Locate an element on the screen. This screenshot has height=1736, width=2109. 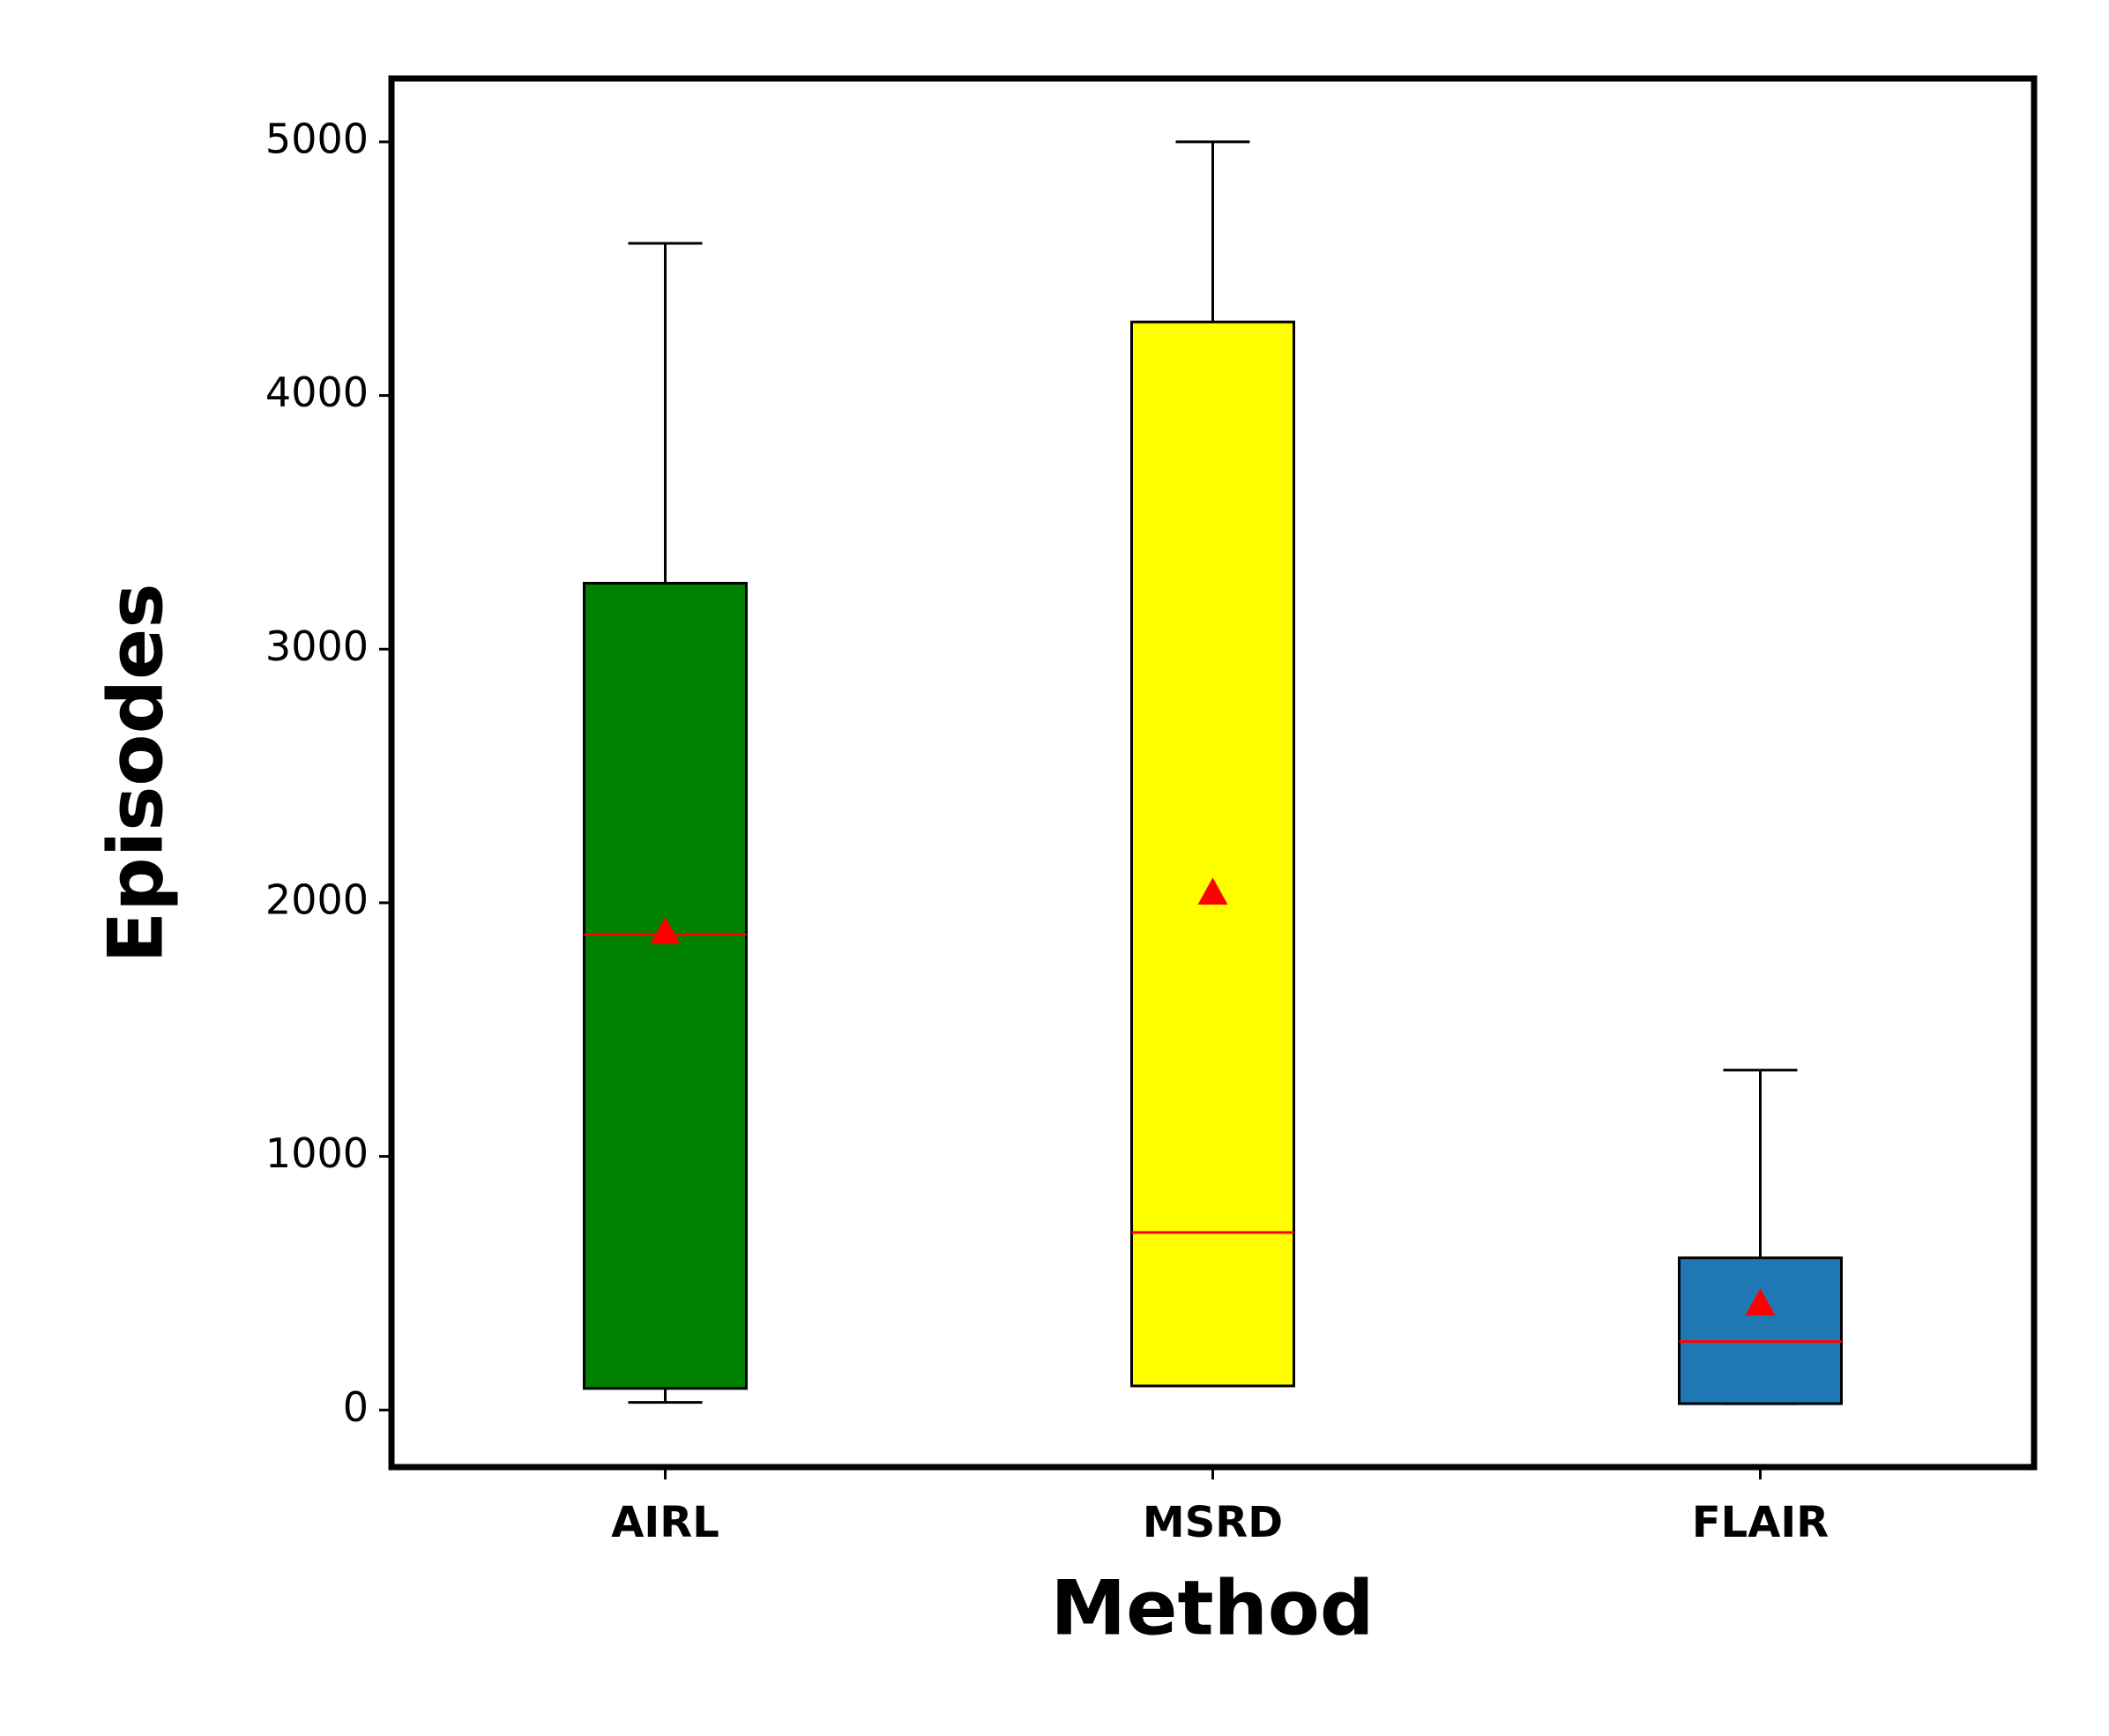
y-tick-label: 3000 is located at coordinates (317, 646).